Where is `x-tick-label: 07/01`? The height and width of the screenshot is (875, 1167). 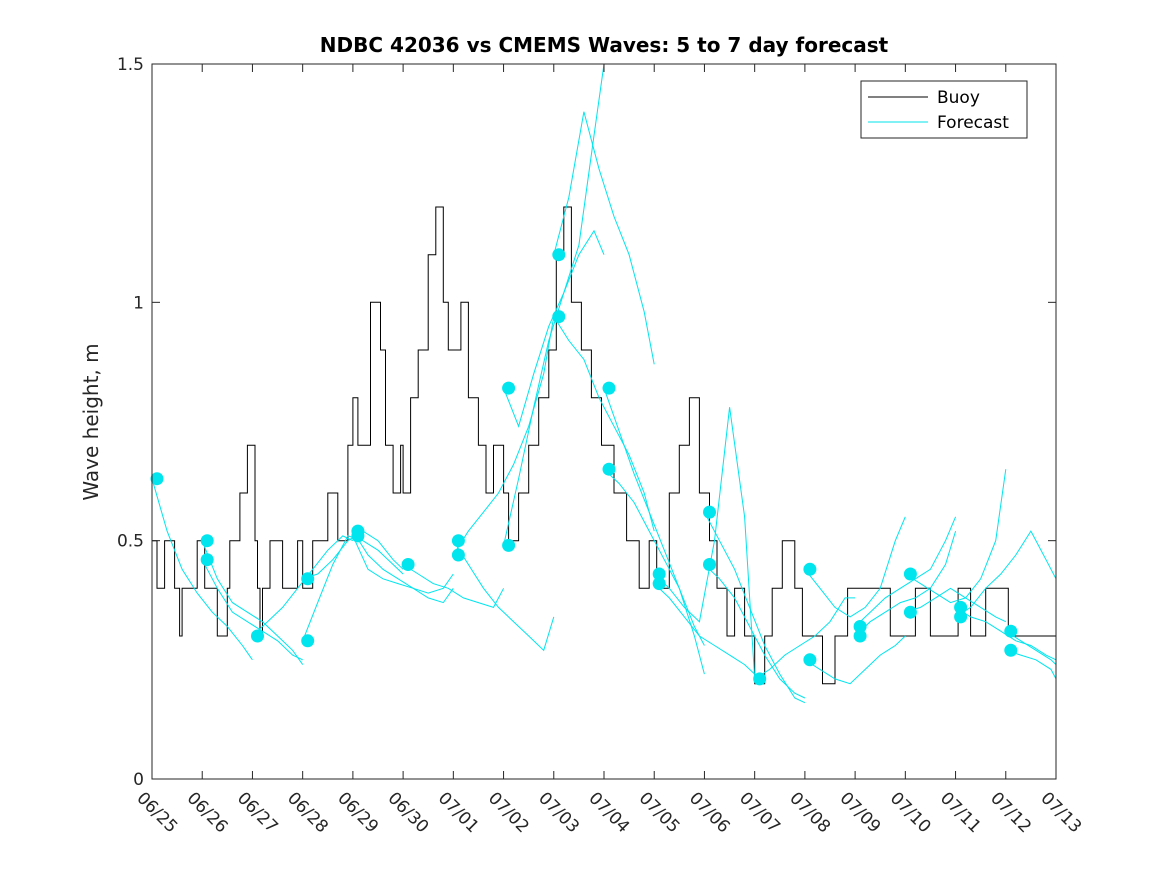 x-tick-label: 07/01 is located at coordinates (458, 812).